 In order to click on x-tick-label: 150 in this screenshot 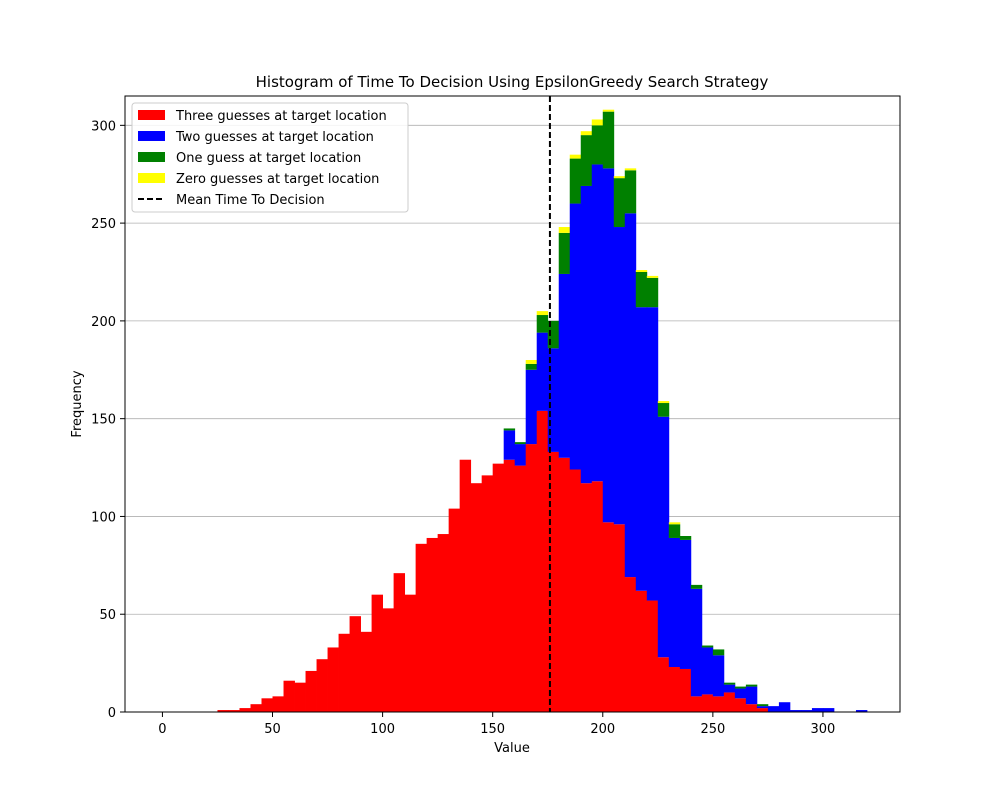, I will do `click(492, 729)`.